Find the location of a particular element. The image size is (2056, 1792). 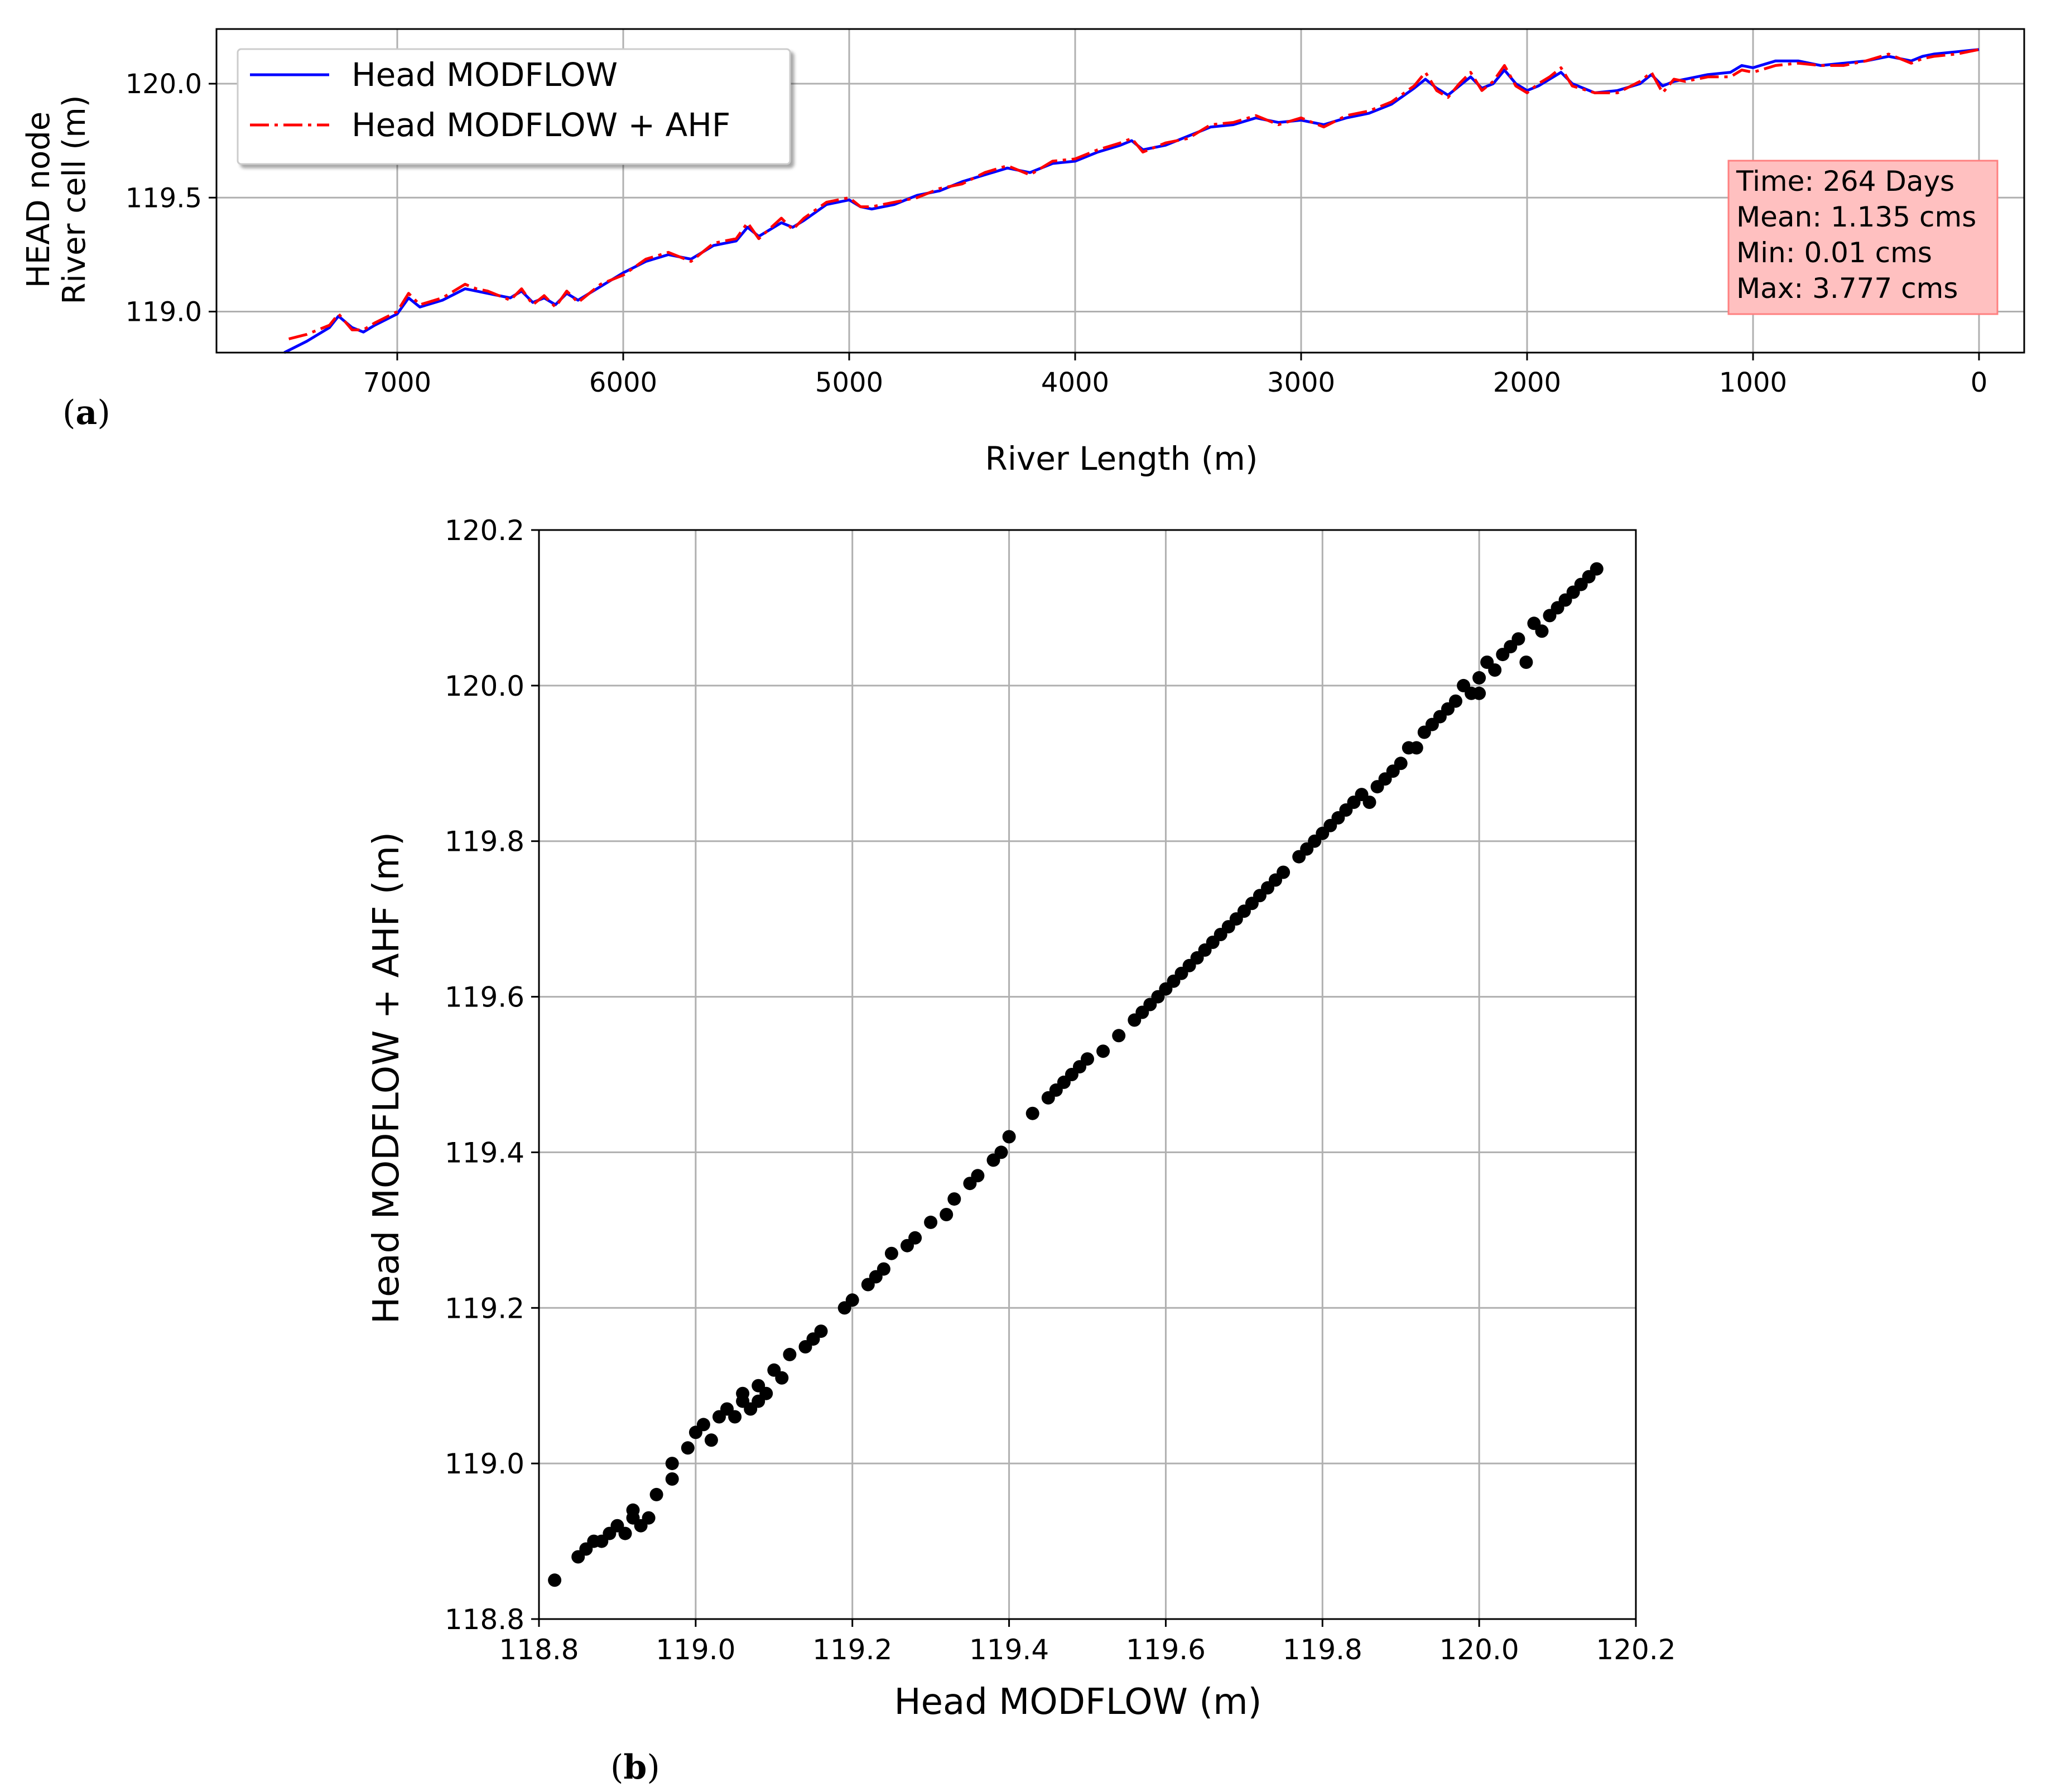

panel-b-x-tick-label: 120.2 is located at coordinates (1635, 1650).